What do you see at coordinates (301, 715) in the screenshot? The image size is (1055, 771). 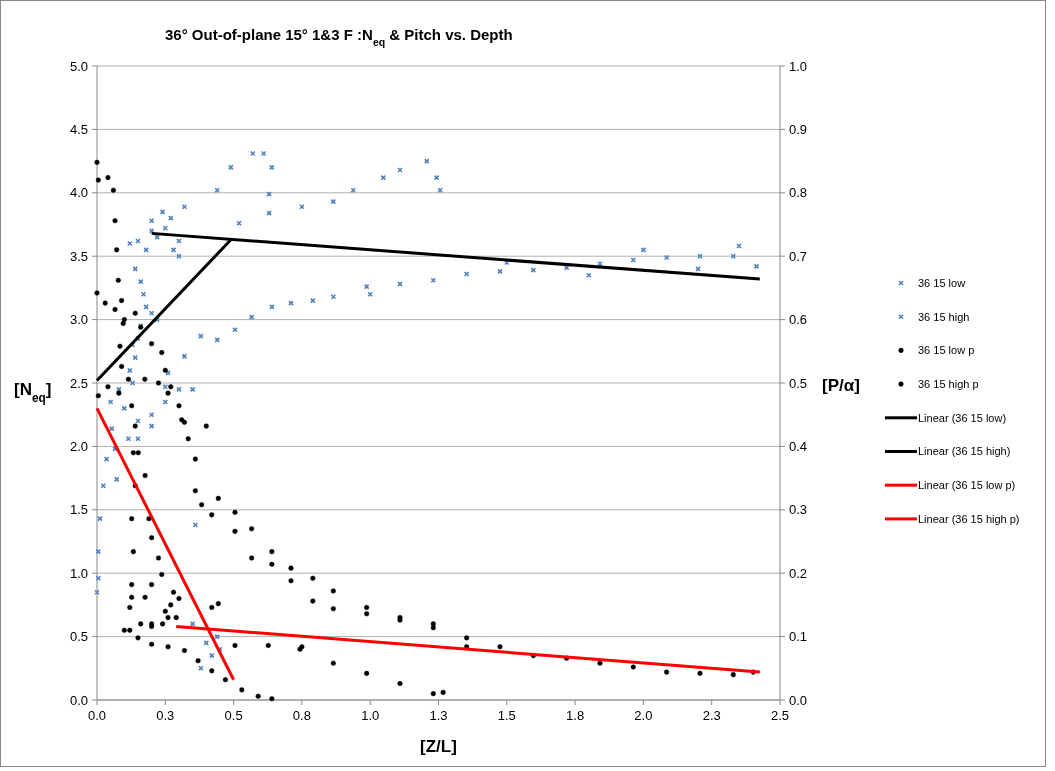 I see `x-tick-label: 0.8` at bounding box center [301, 715].